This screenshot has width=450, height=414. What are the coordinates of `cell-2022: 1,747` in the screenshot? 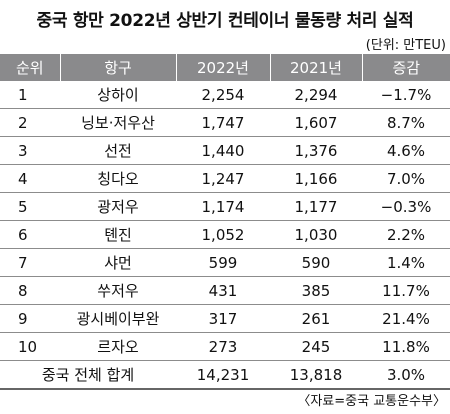 It's located at (223, 122).